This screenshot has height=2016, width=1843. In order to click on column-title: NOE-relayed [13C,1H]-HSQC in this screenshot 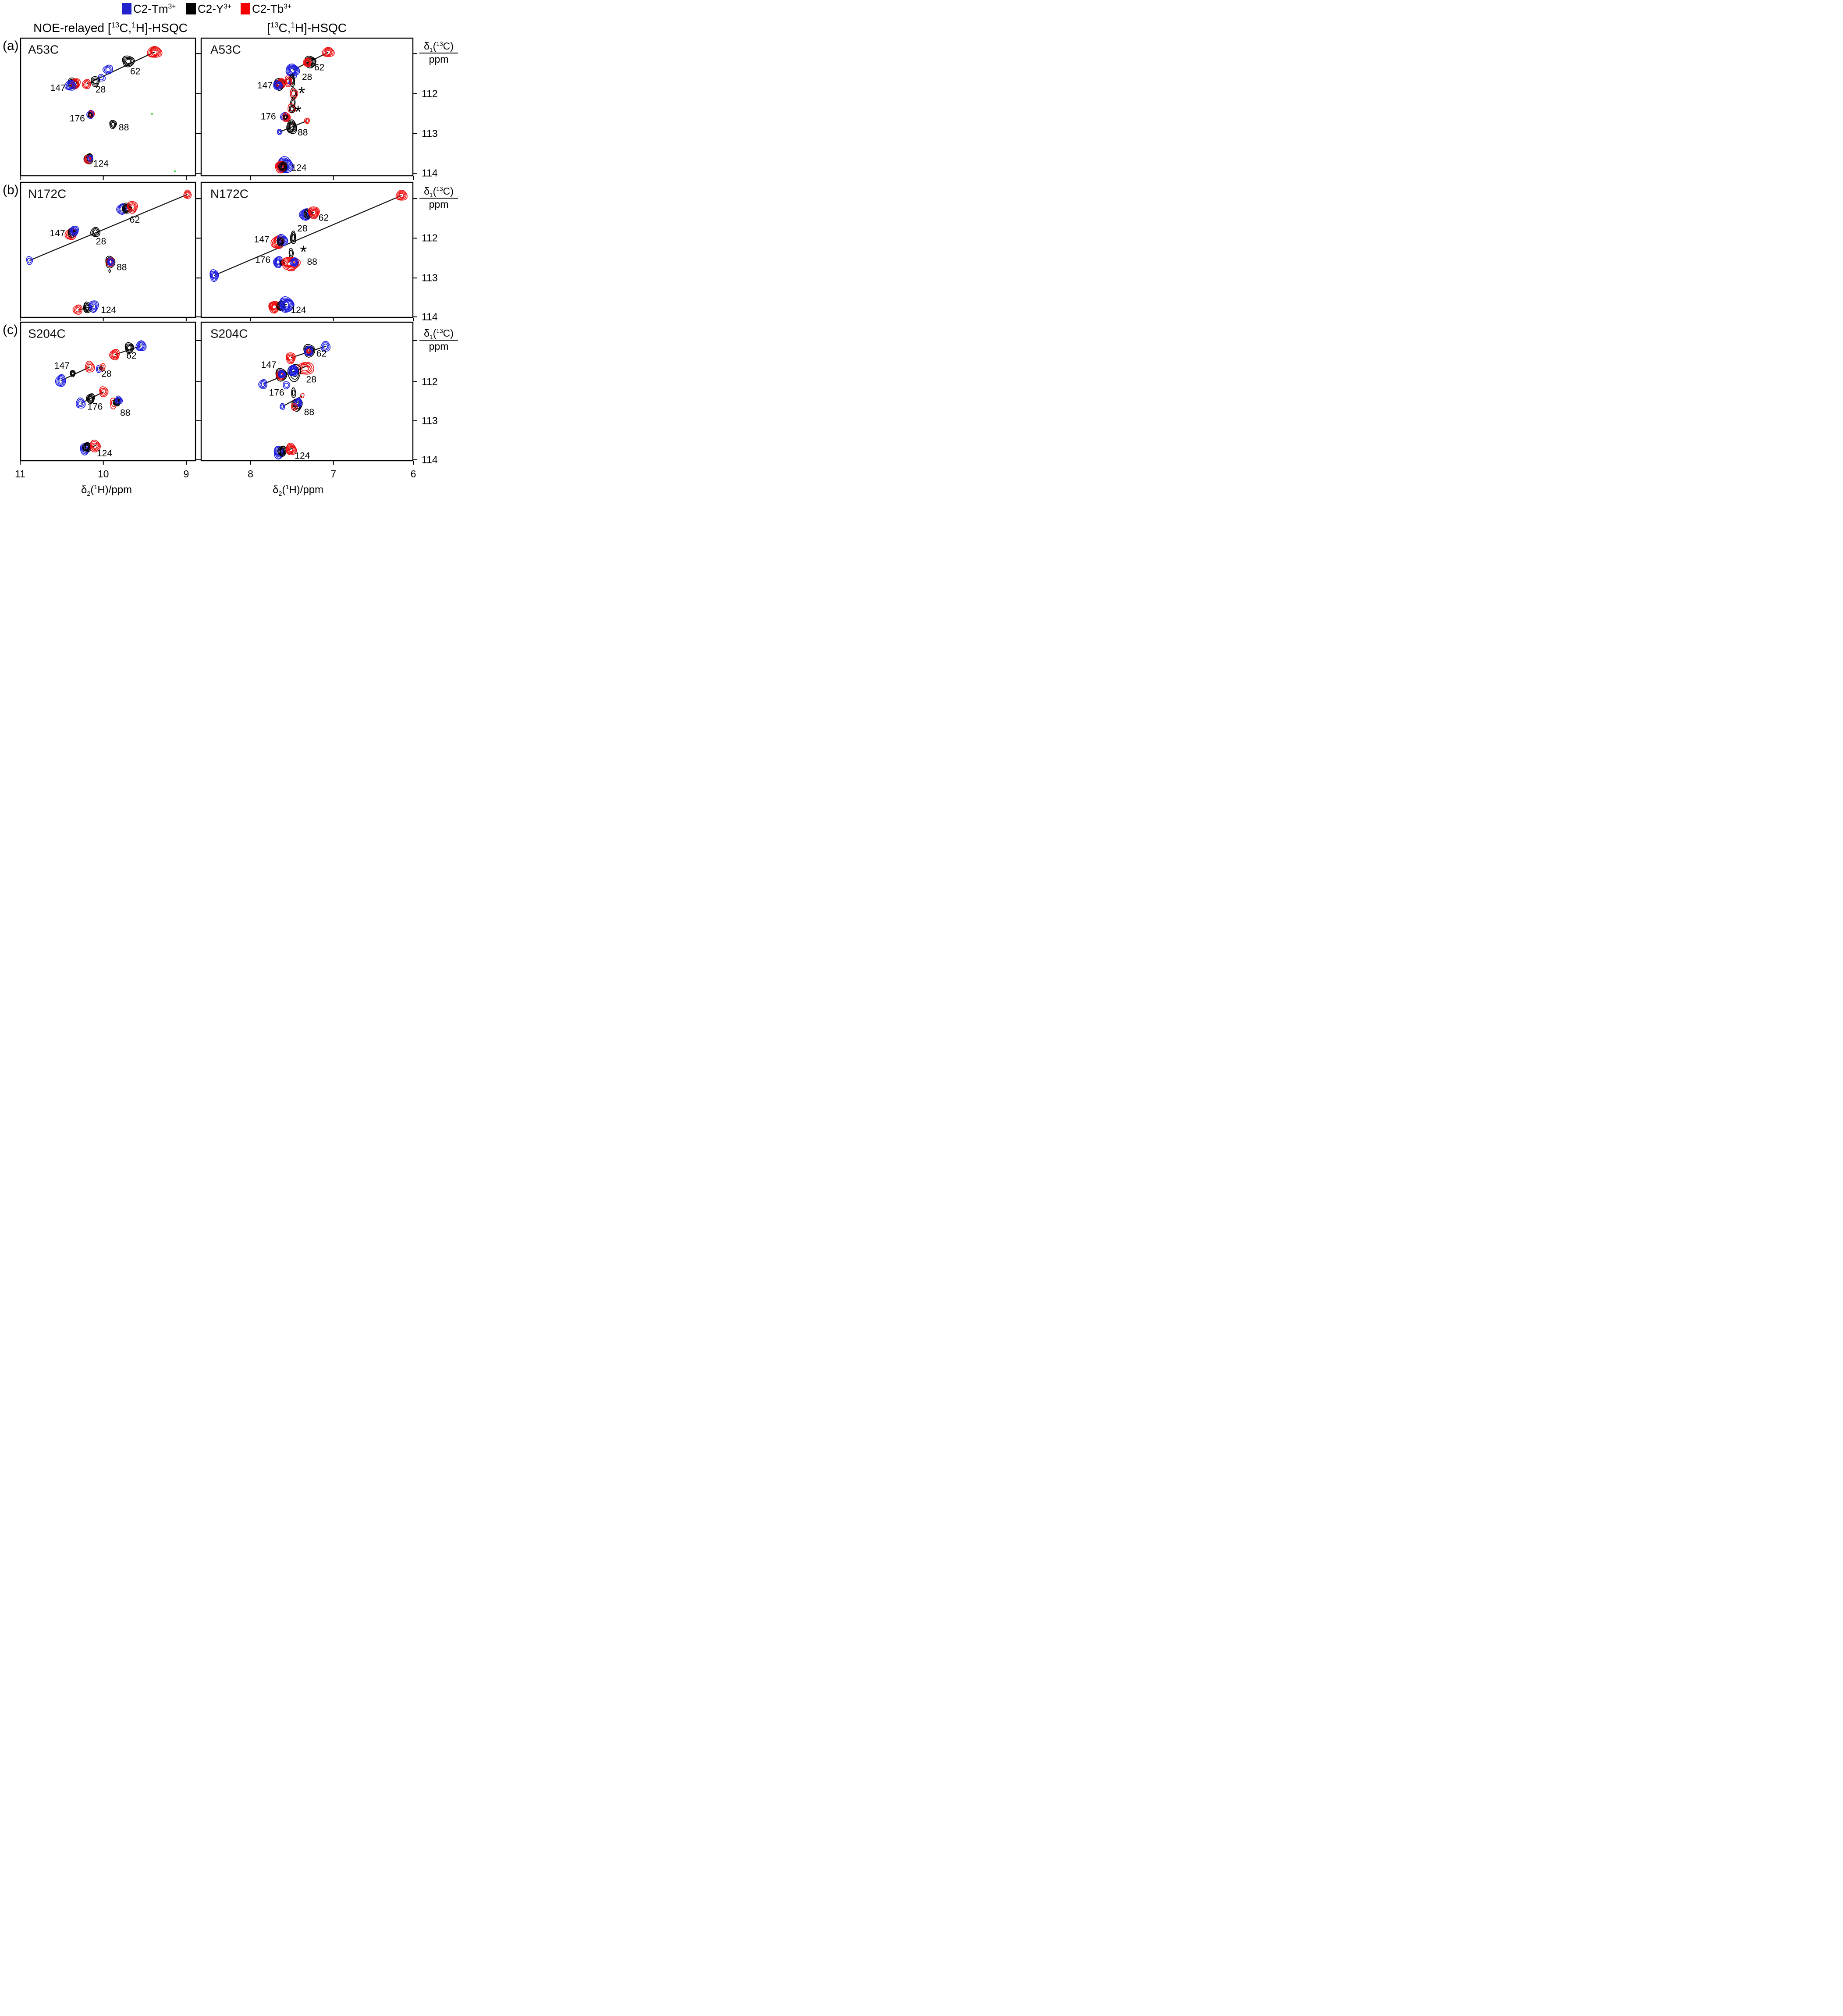, I will do `click(110, 28)`.